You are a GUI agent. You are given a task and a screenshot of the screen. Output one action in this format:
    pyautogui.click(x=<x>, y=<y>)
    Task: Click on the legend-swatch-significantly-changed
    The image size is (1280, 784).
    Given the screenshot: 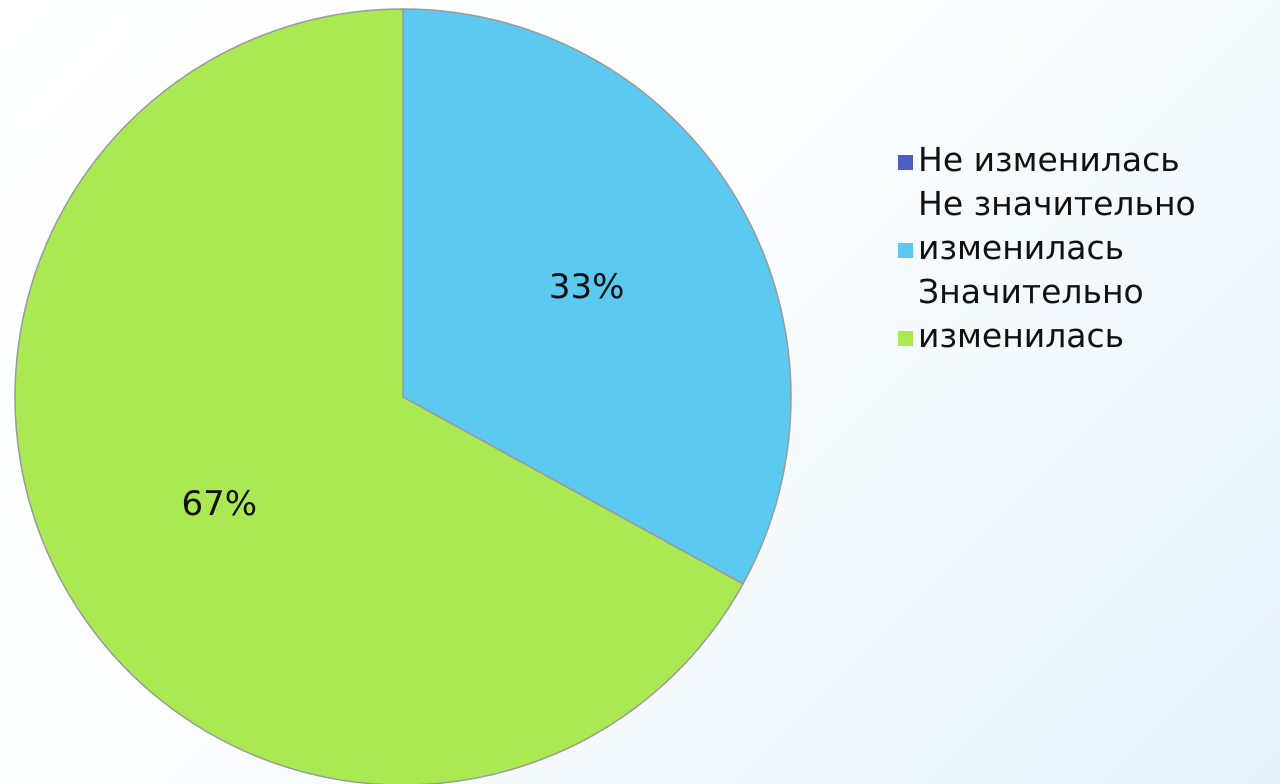 What is the action you would take?
    pyautogui.click(x=905, y=338)
    